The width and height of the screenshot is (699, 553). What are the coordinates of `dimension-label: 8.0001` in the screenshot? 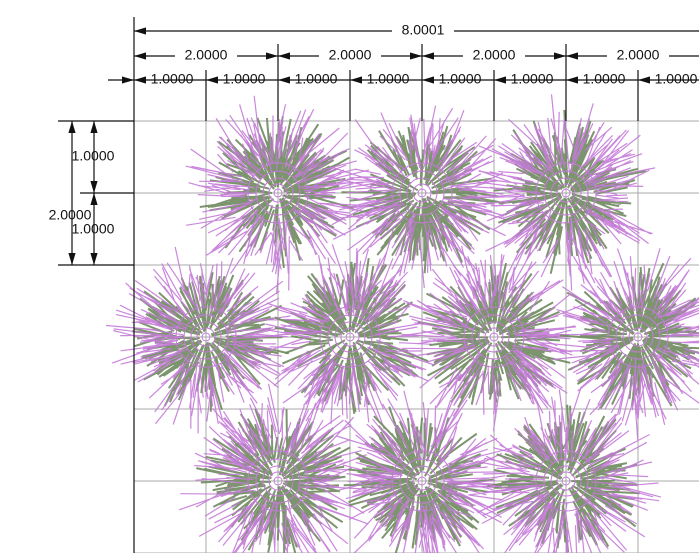 It's located at (423, 30).